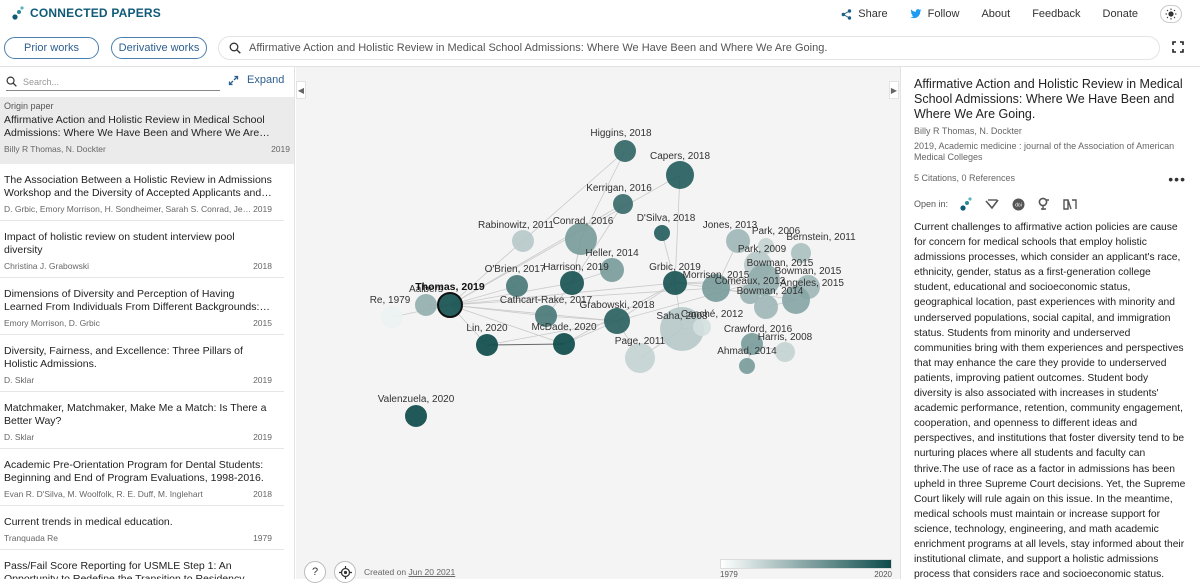 The width and height of the screenshot is (1200, 584). Describe the element at coordinates (55, 149) in the screenshot. I see `origin-authors: Billy R Thomas, N. Dockter` at that location.